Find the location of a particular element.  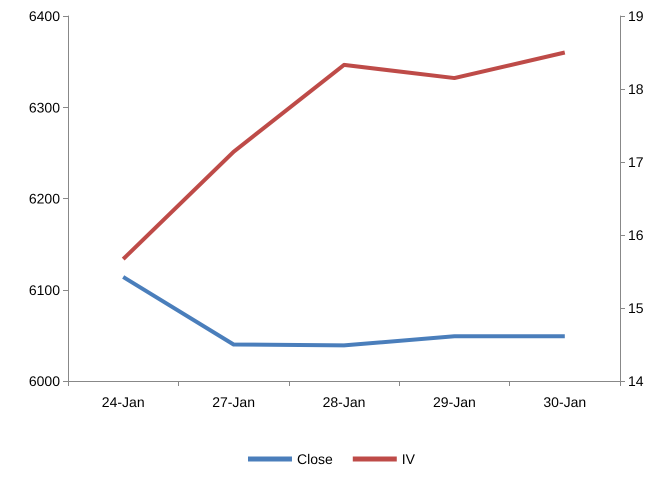

y2-tick-label: 16 is located at coordinates (636, 235).